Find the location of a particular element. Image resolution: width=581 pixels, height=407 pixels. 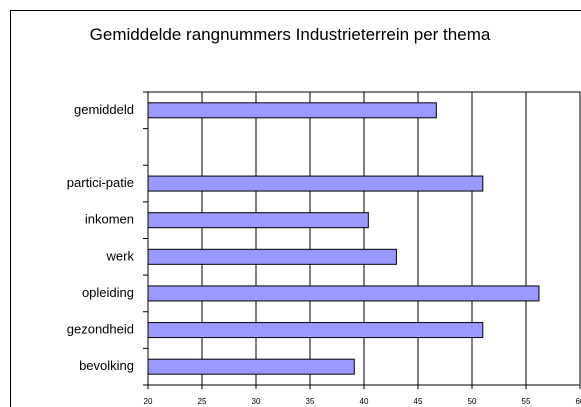

x-tick-label: 30 is located at coordinates (256, 401).